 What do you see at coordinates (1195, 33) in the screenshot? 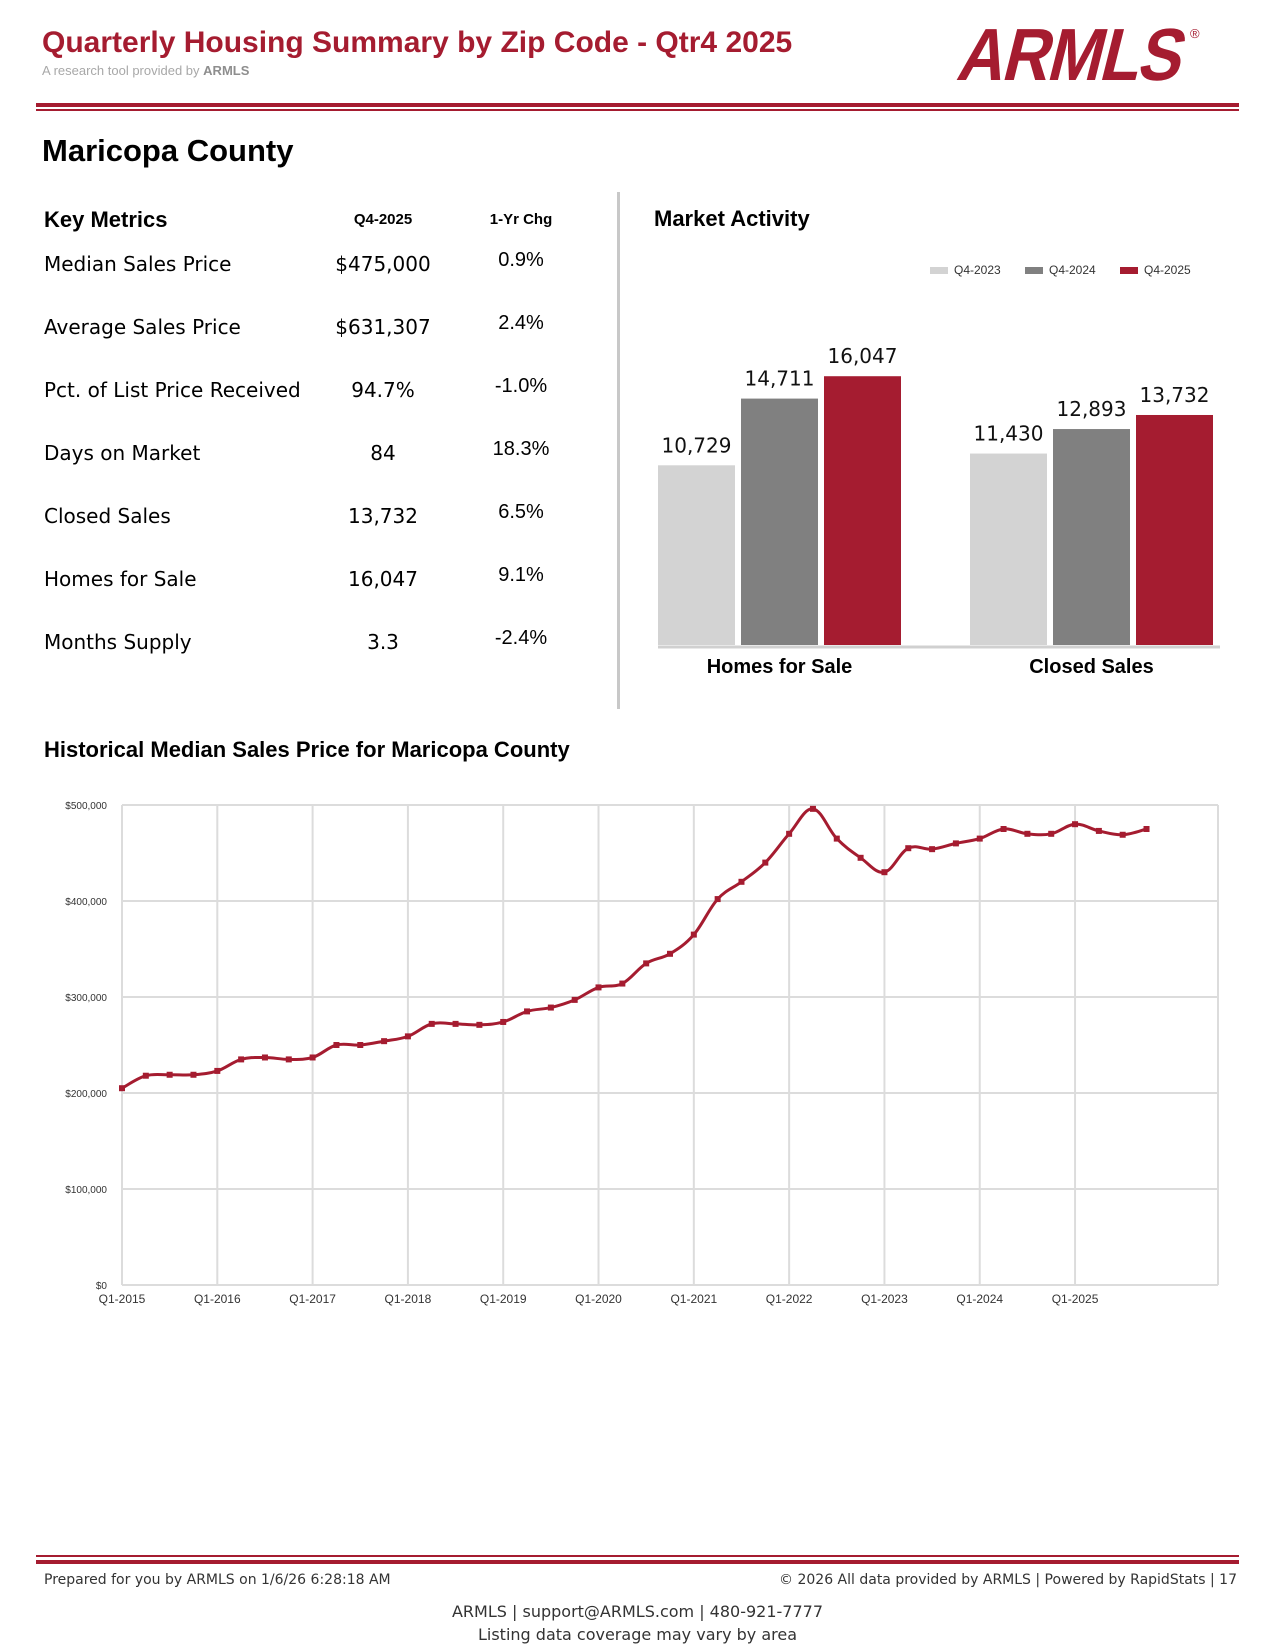
I see `registered-mark: ®` at bounding box center [1195, 33].